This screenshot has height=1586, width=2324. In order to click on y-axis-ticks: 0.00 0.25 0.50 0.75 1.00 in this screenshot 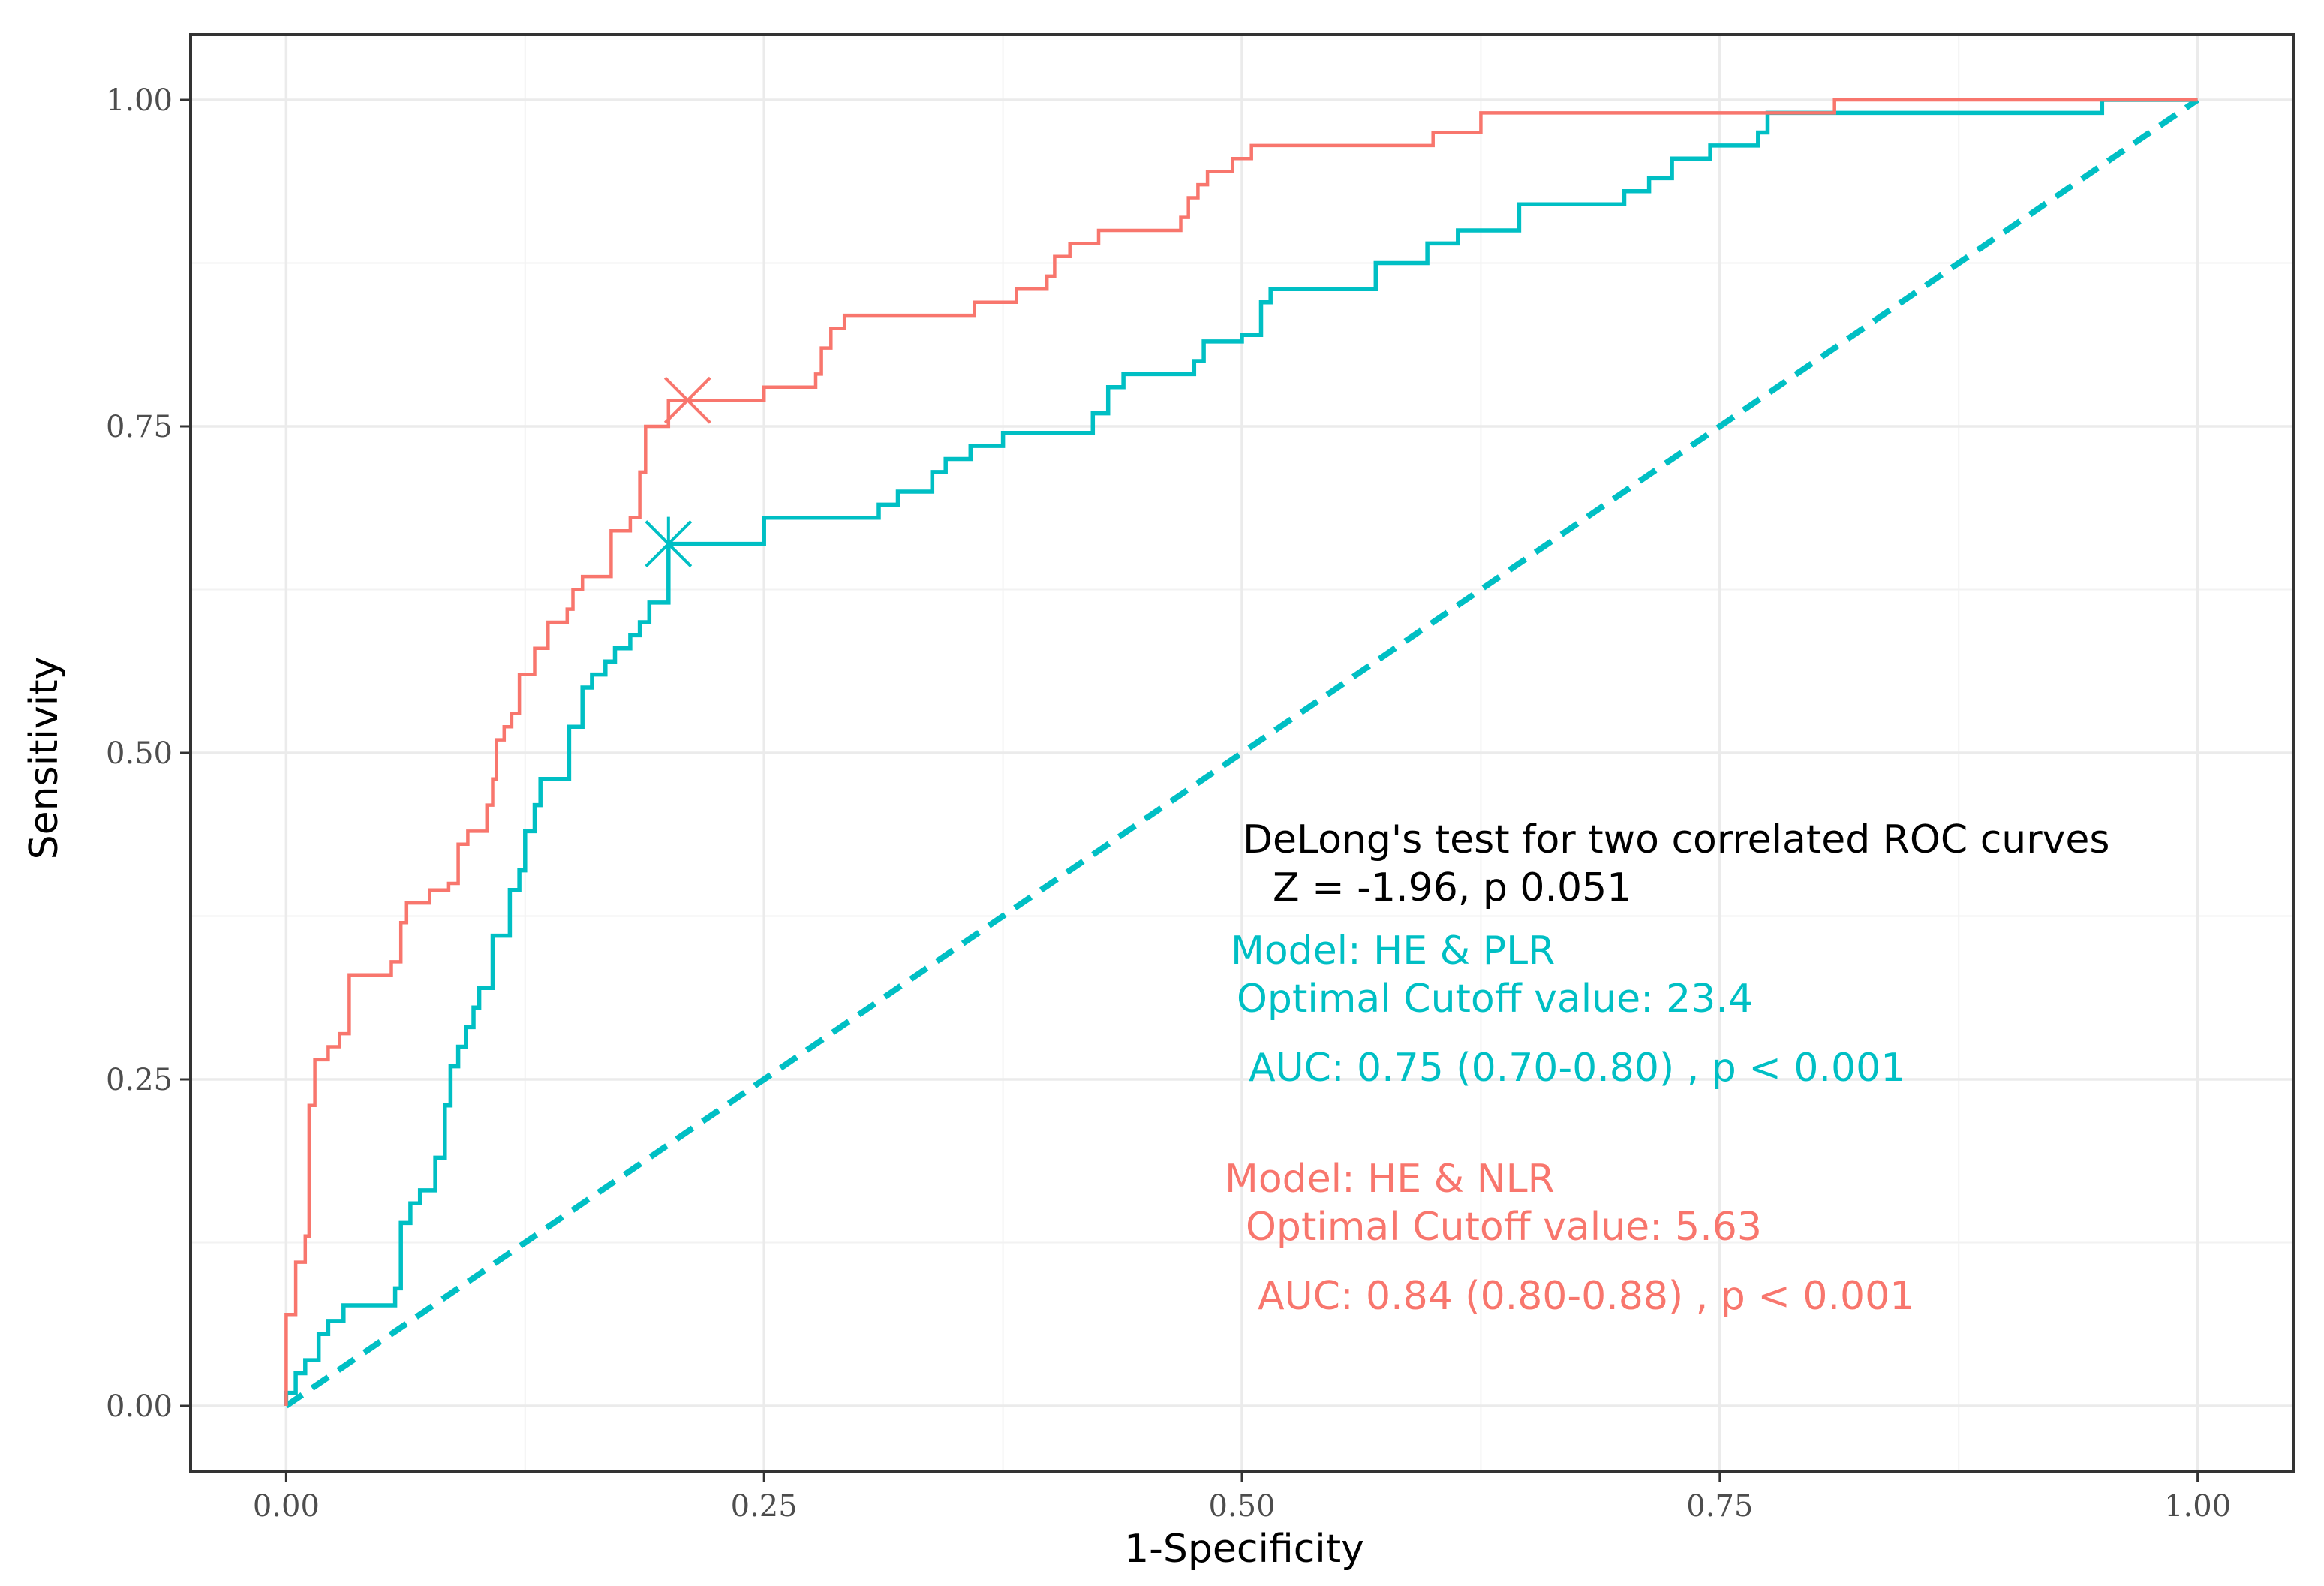, I will do `click(148, 753)`.